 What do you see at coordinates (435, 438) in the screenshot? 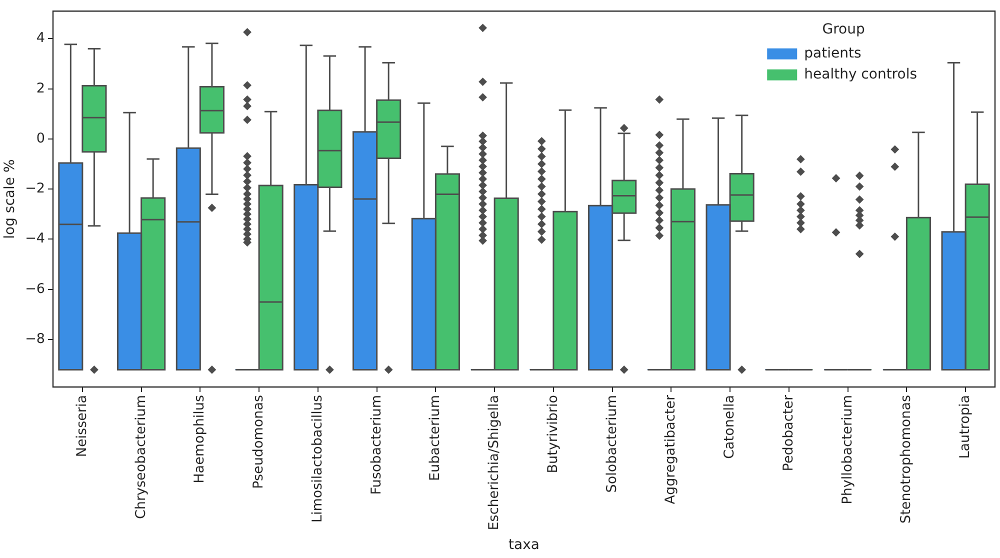
I see `x-tick-label: Eubacterium` at bounding box center [435, 438].